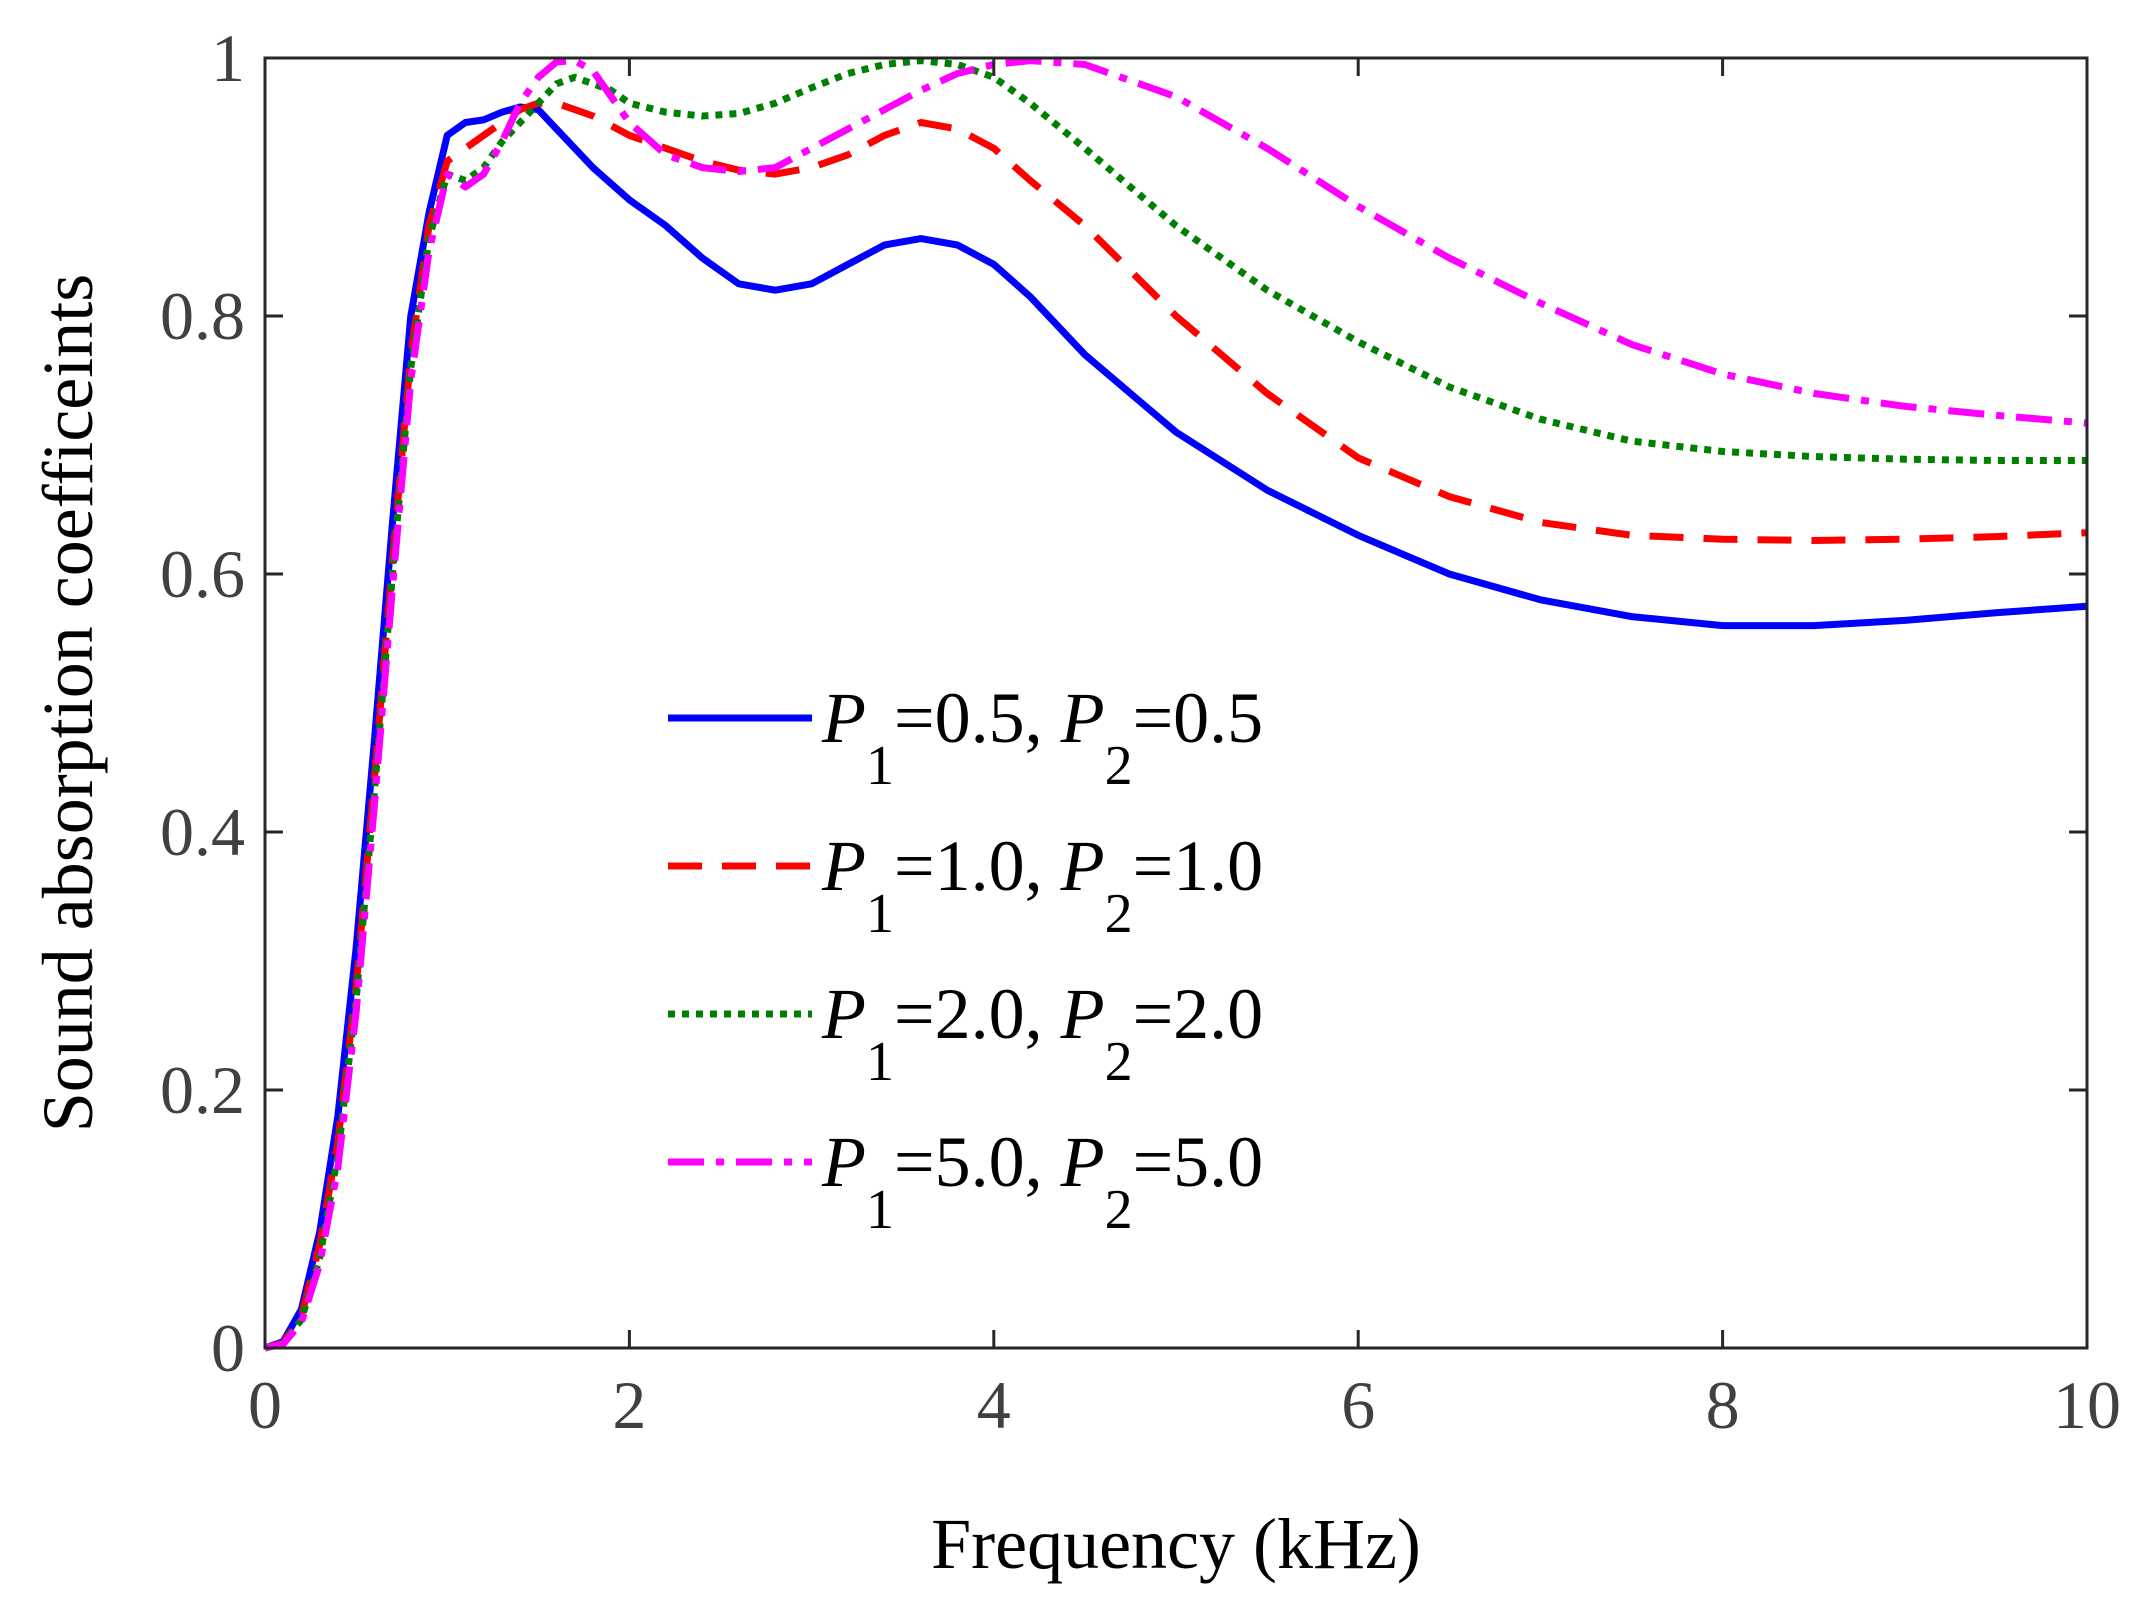  I want to click on y-tick-label: 0.8, so click(202, 316).